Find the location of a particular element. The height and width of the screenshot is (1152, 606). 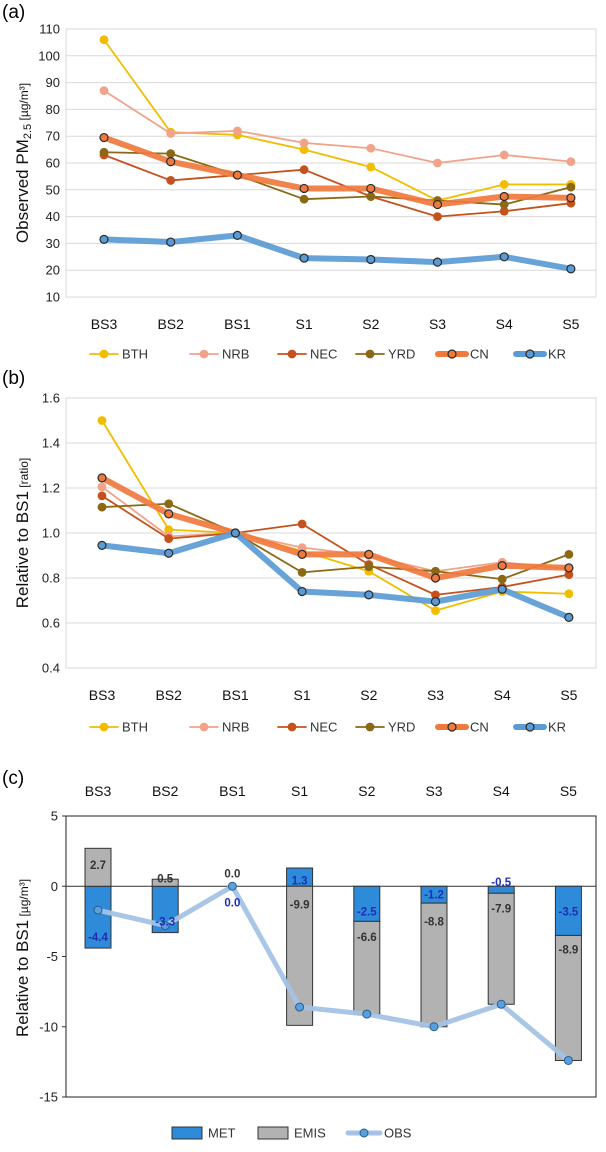

data-label-emis-bs3: 2.7 is located at coordinates (98, 866).